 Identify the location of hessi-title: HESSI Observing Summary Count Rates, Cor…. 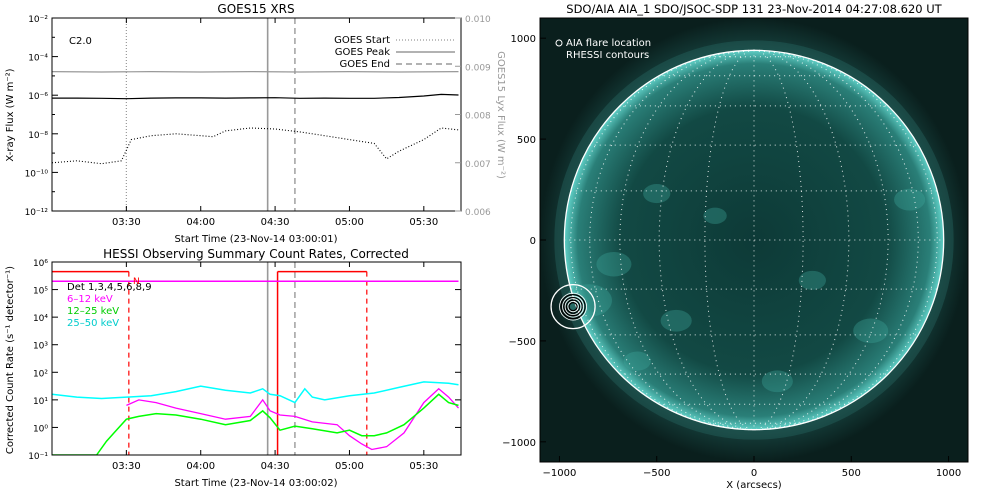
(256, 254).